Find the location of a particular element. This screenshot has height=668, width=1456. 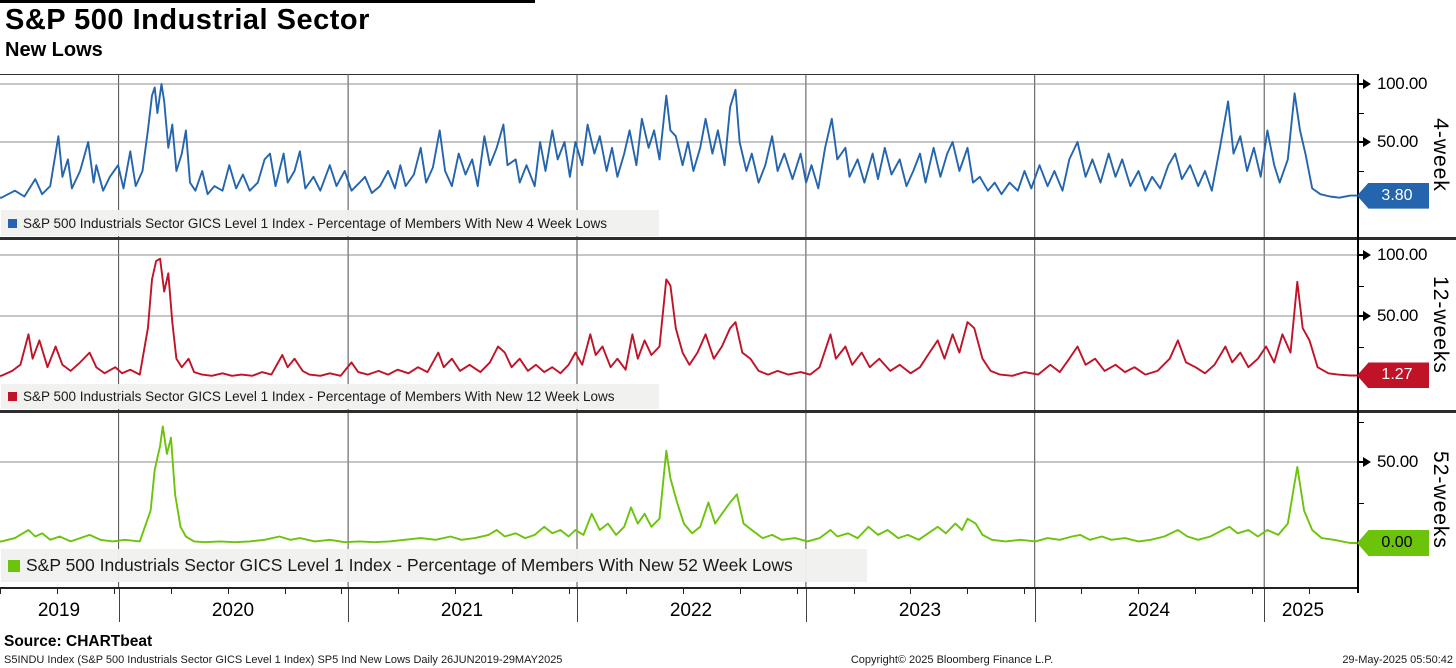

legend-marker-red is located at coordinates (12, 396).